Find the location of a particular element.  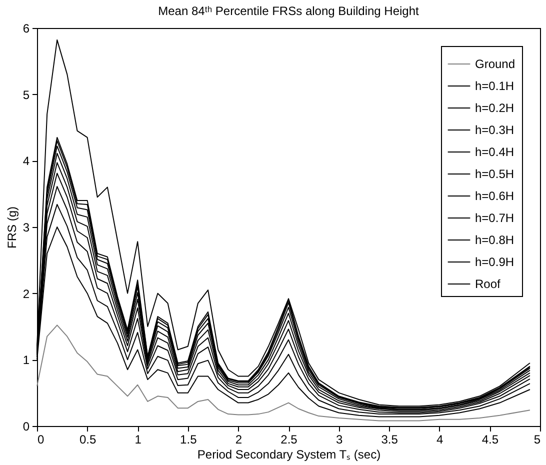

x-tick-label: 3.5 is located at coordinates (389, 439).